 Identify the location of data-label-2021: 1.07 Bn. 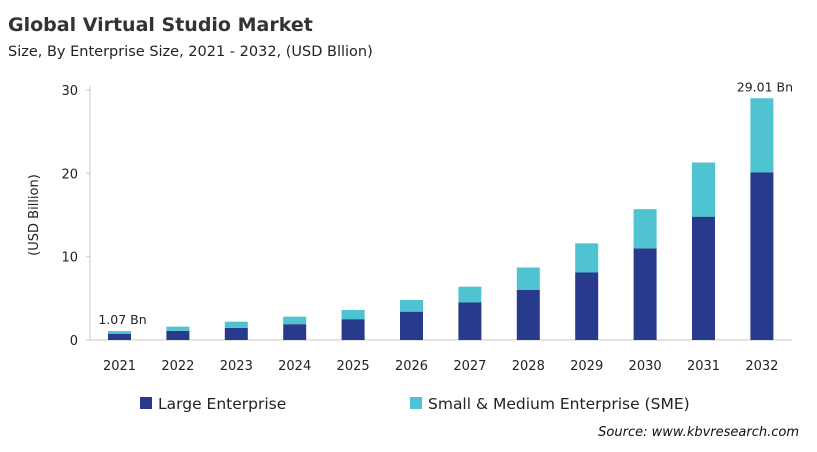
(122, 319).